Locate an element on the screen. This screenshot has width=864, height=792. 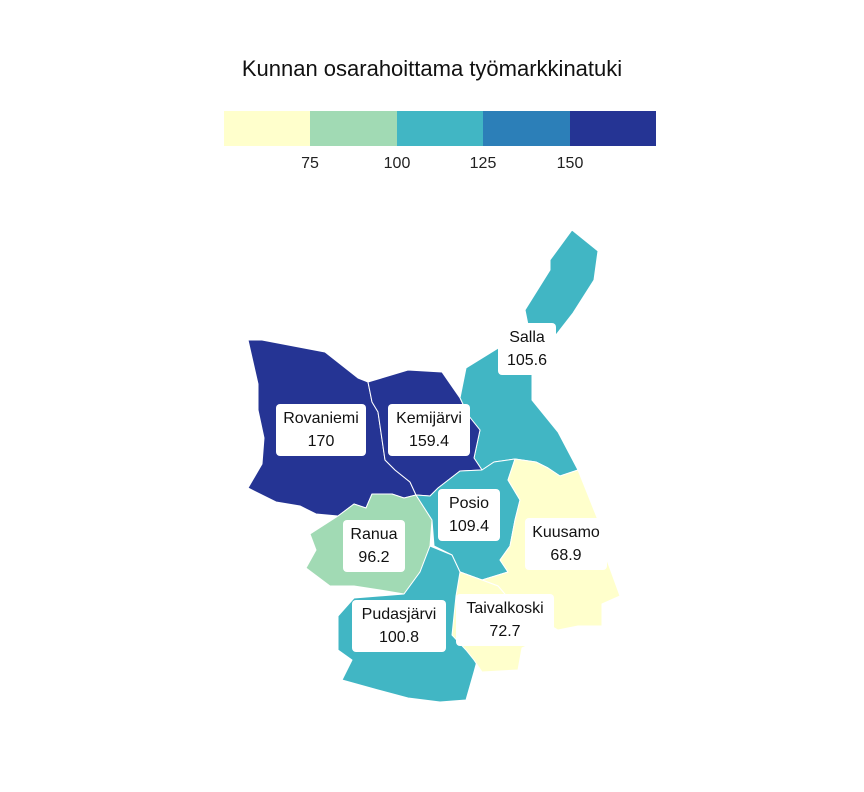
legend-tick-125: 125 is located at coordinates (483, 163).